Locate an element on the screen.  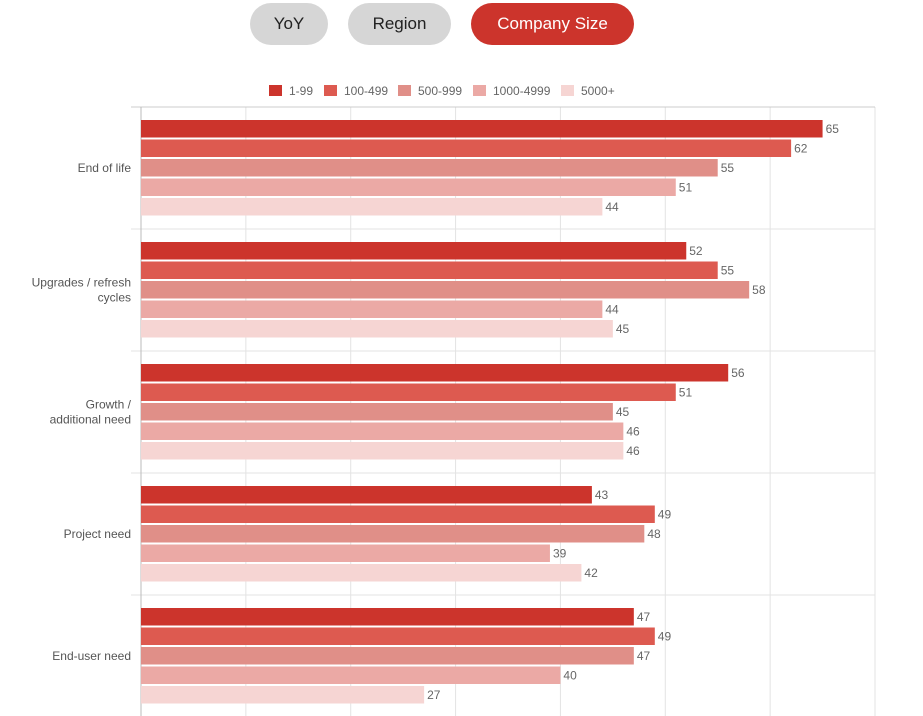
data-label: 40 is located at coordinates (570, 676).